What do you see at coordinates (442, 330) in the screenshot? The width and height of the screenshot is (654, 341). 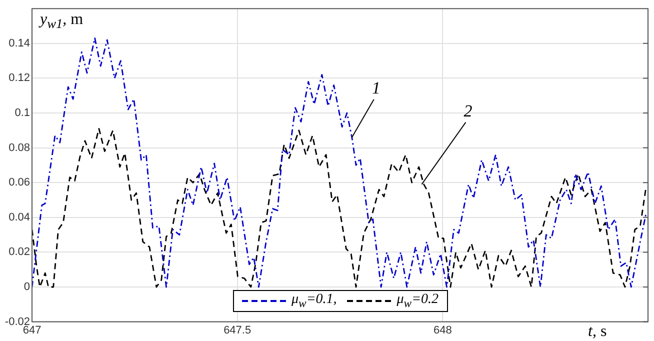 I see `x-tick-label: 648` at bounding box center [442, 330].